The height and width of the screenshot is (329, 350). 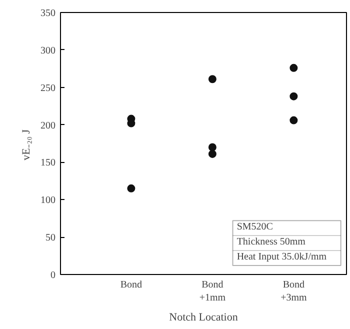 What do you see at coordinates (48, 50) in the screenshot?
I see `y-tick-label: 300` at bounding box center [48, 50].